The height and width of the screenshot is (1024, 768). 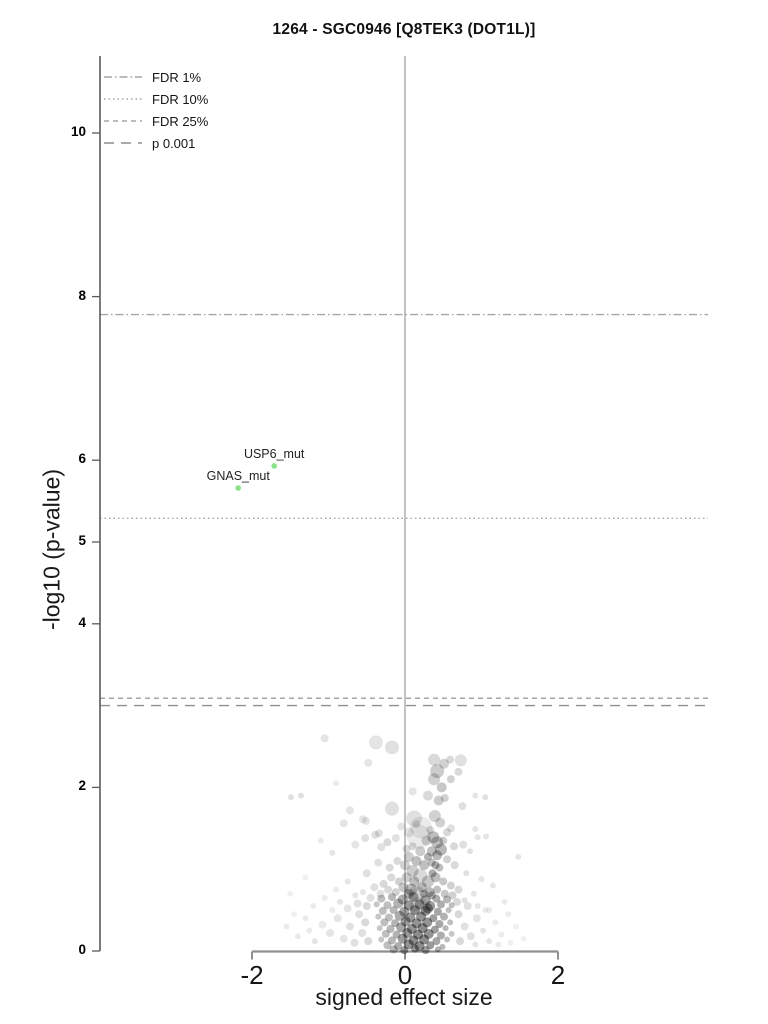 I want to click on background-points, so click(x=405, y=844).